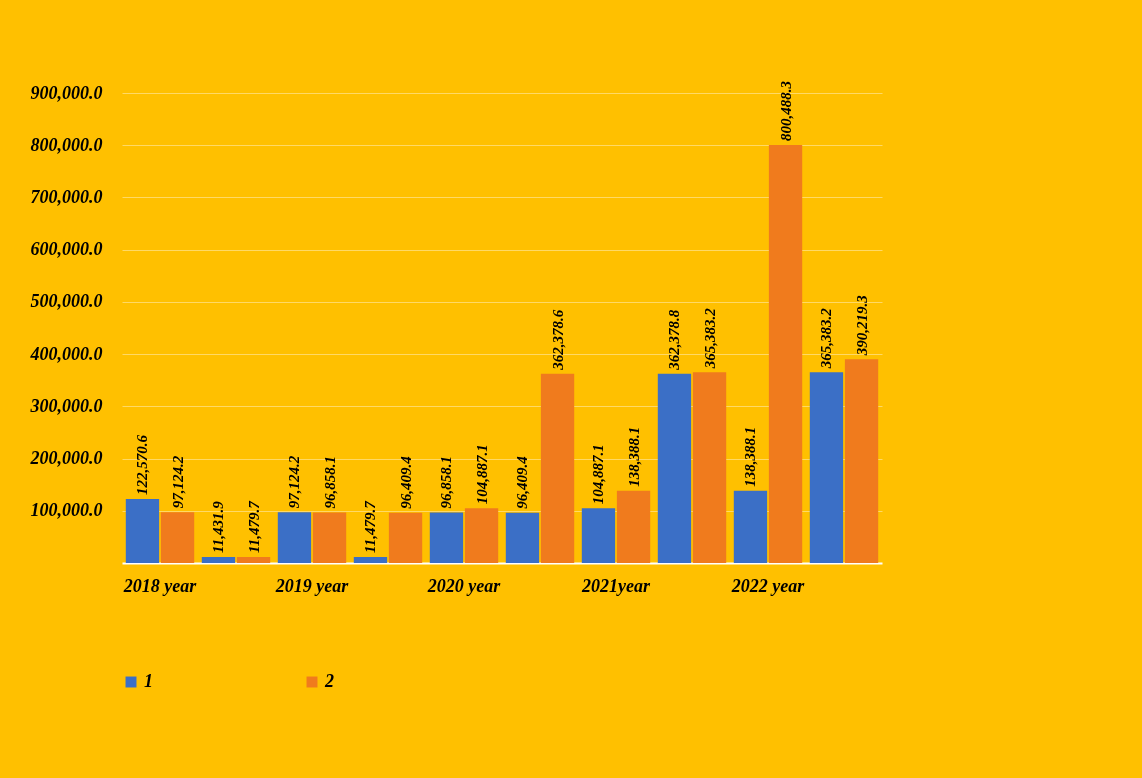 The image size is (1142, 778). Describe the element at coordinates (768, 585) in the screenshot. I see `x-tick-label: 2022 year` at that location.